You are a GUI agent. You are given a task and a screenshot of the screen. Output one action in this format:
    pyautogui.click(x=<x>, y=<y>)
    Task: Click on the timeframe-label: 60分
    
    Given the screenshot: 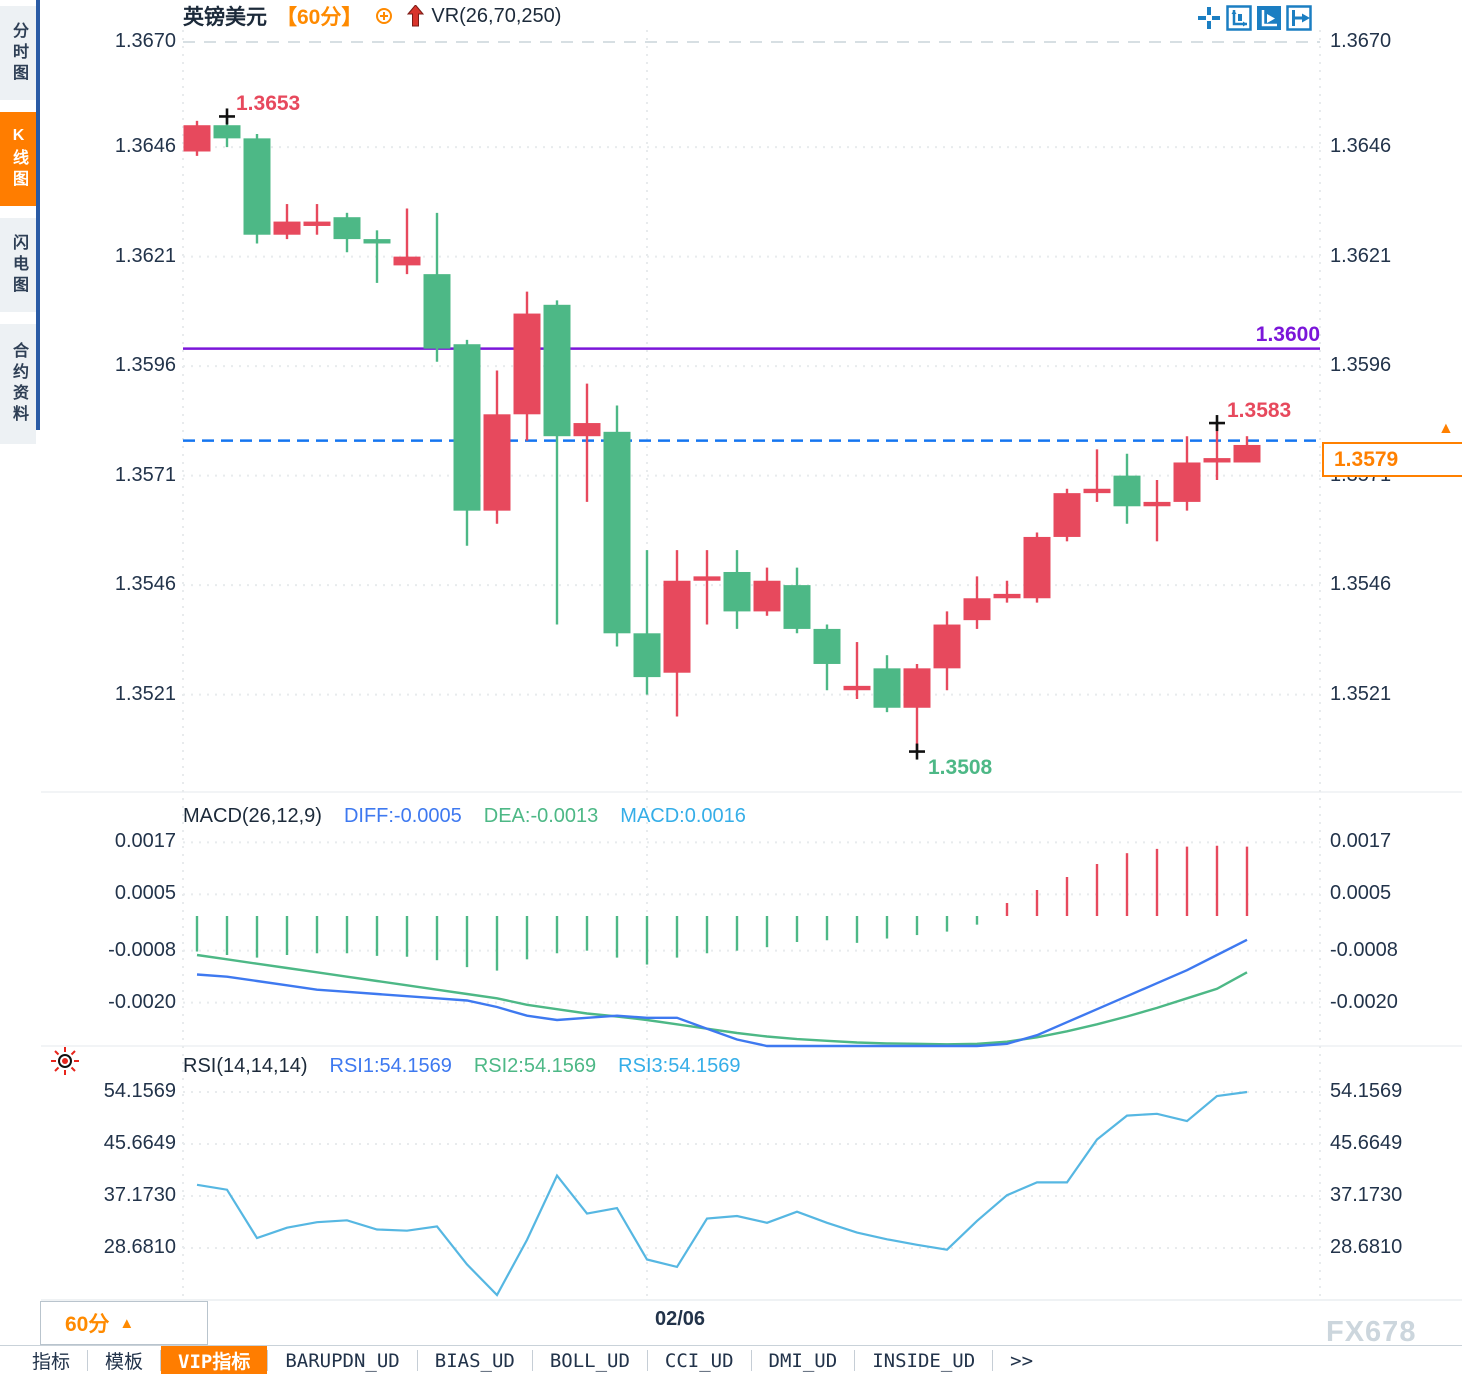 What is the action you would take?
    pyautogui.click(x=87, y=1324)
    